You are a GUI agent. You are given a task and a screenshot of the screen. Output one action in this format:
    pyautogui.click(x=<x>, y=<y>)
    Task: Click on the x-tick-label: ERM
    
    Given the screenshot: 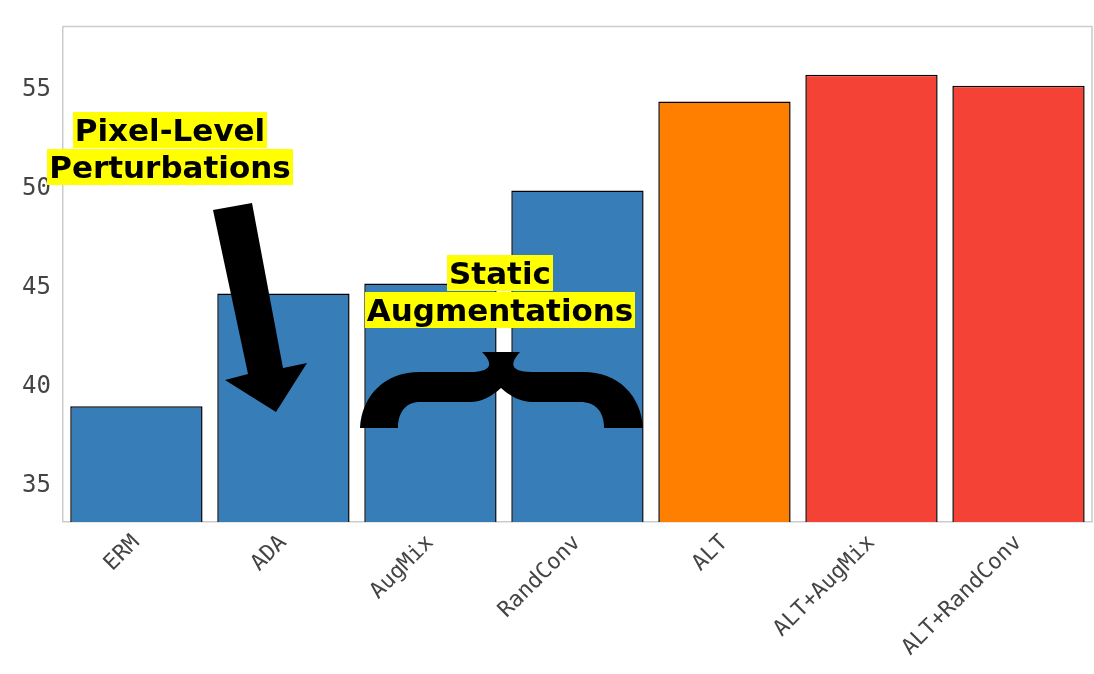 What is the action you would take?
    pyautogui.click(x=121, y=552)
    